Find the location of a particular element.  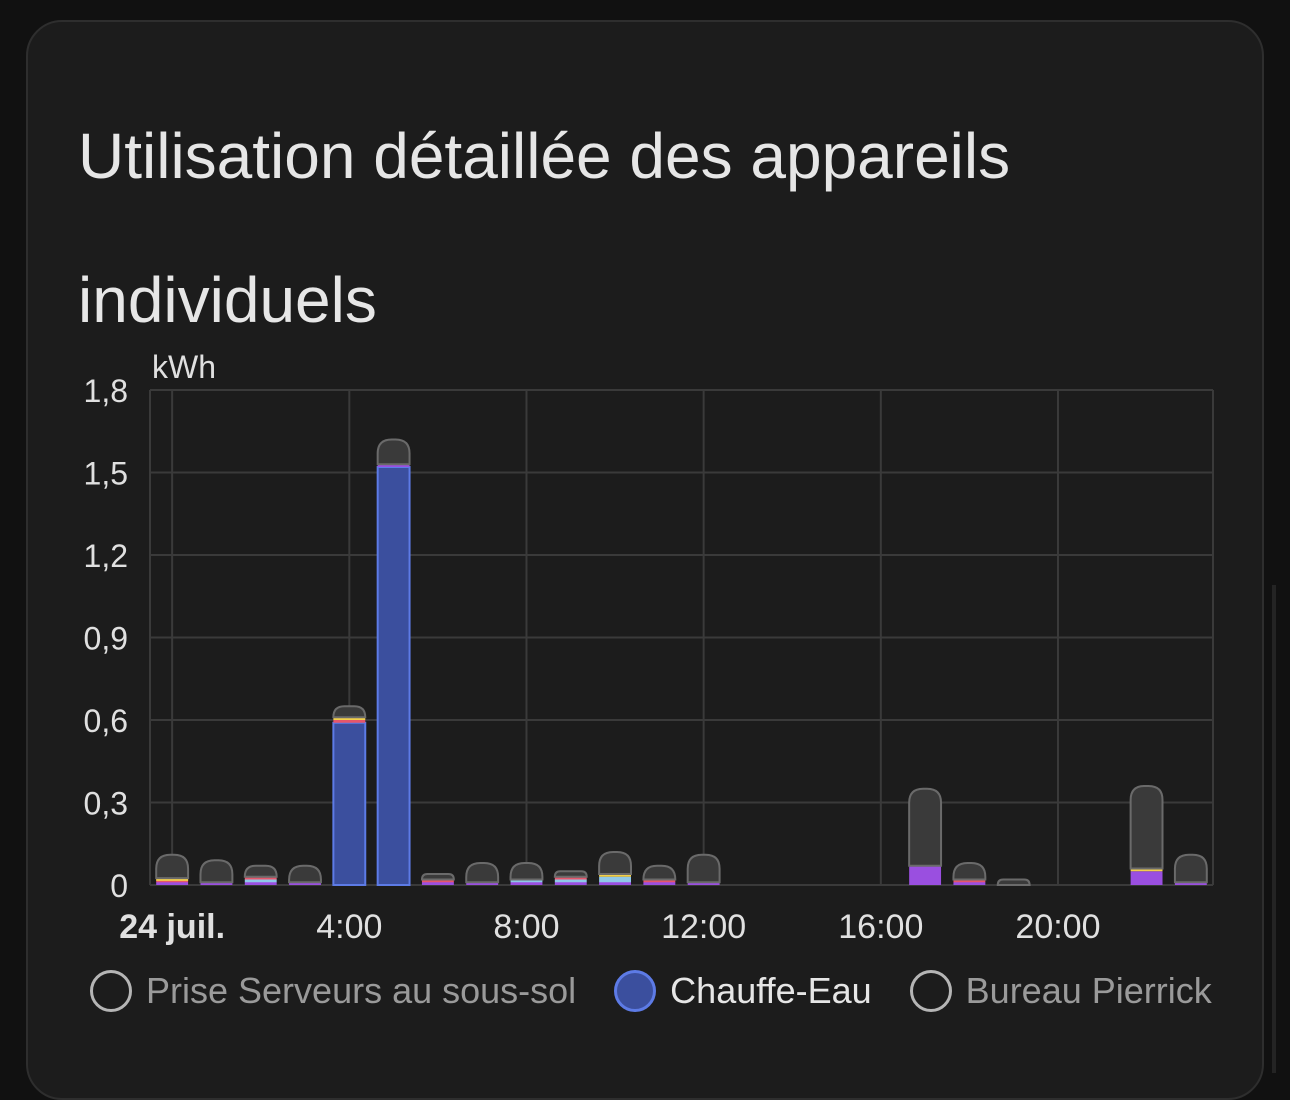

x-tick-label: 12:00 is located at coordinates (703, 927).